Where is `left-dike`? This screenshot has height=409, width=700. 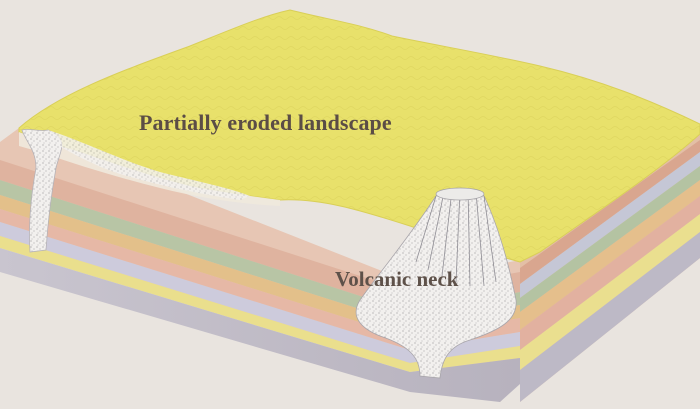
left-dike is located at coordinates (42, 191).